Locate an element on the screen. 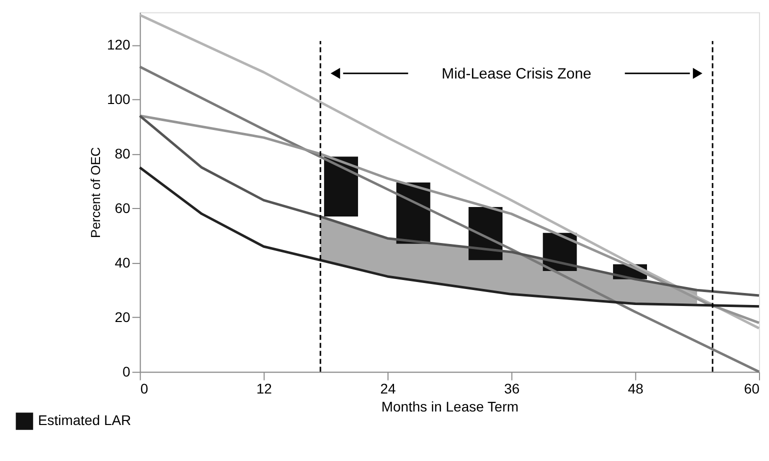 Image resolution: width=769 pixels, height=461 pixels. x-tick-label: 0 is located at coordinates (144, 388).